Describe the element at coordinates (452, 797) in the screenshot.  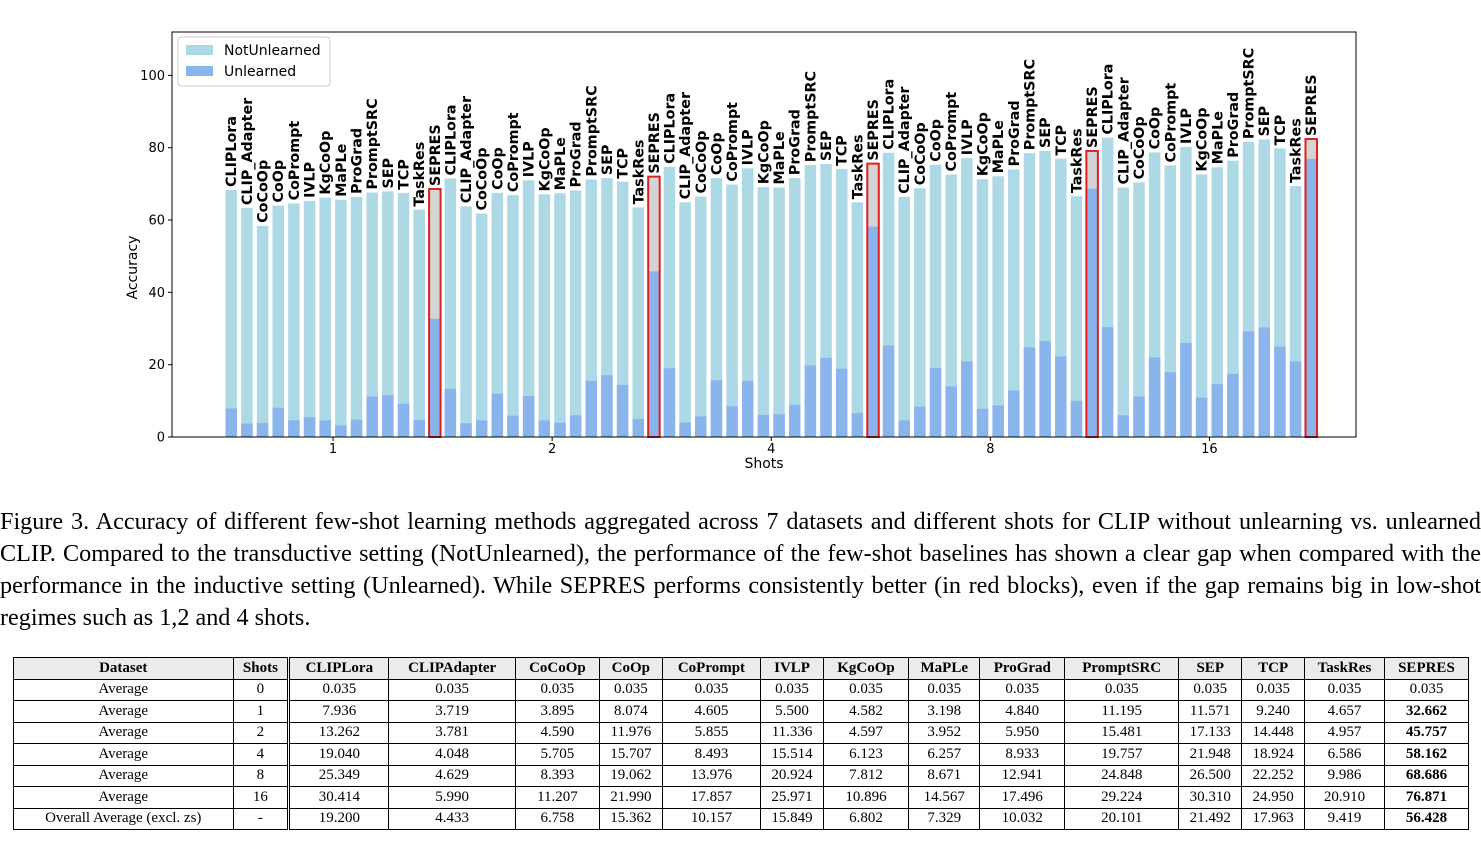
I see `table-cell: 5.990` at that location.